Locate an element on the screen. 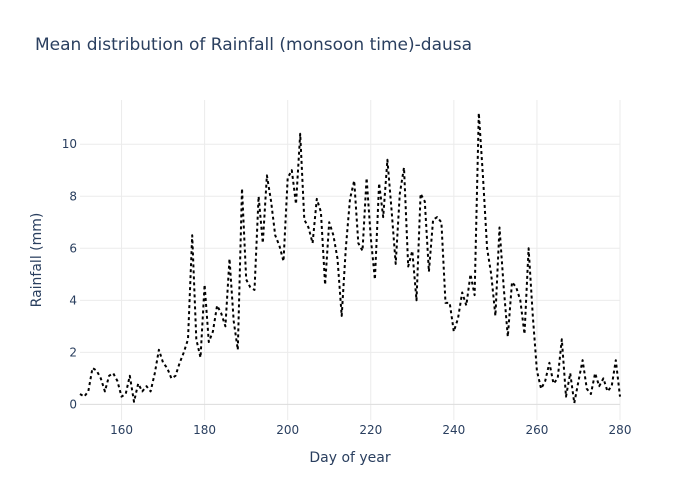 Image resolution: width=700 pixels, height=500 pixels. y-tick-label: 6 is located at coordinates (73, 248).